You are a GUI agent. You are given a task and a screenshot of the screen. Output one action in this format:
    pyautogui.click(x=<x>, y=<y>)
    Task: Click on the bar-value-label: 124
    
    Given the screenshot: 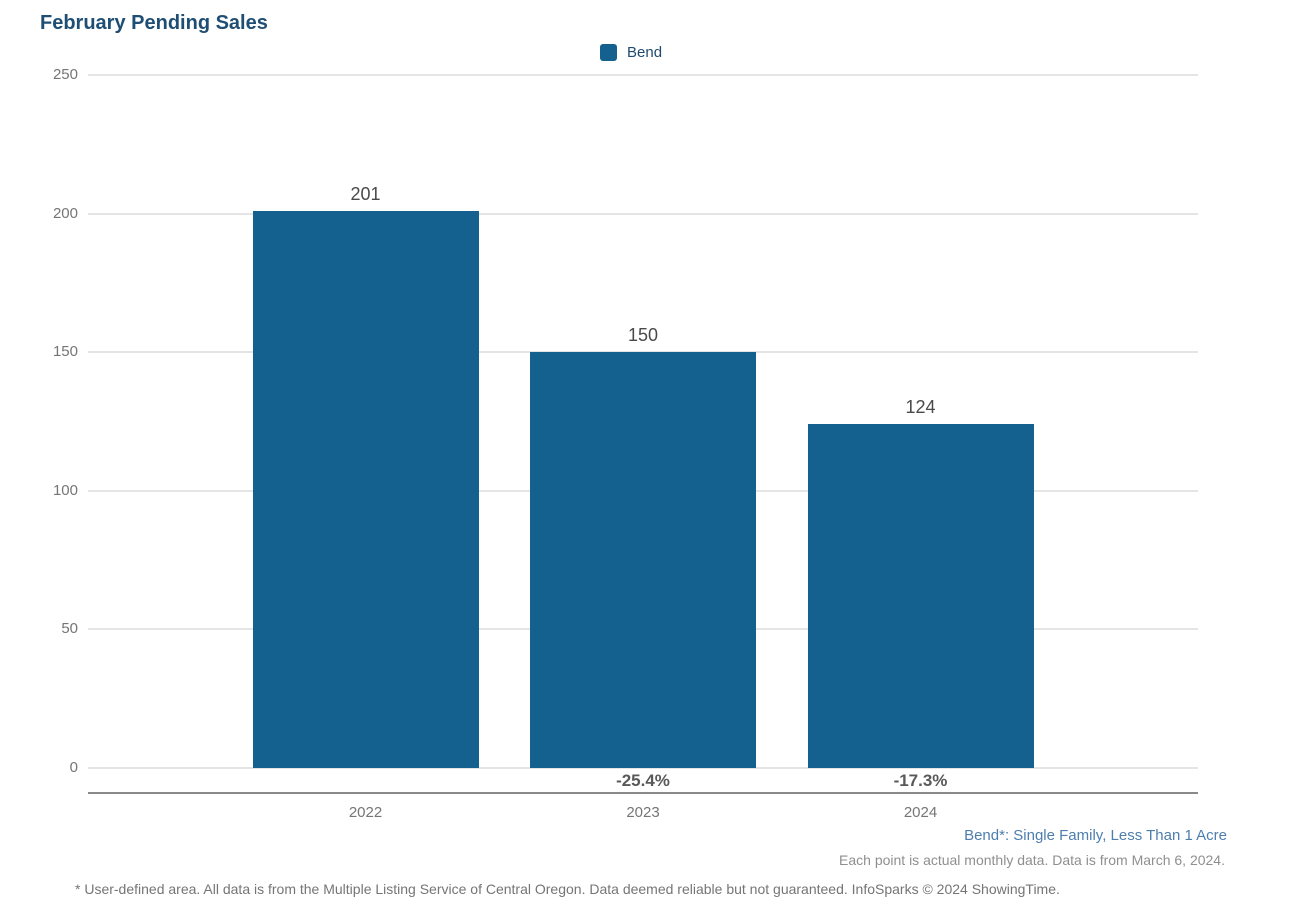 What is the action you would take?
    pyautogui.click(x=920, y=407)
    